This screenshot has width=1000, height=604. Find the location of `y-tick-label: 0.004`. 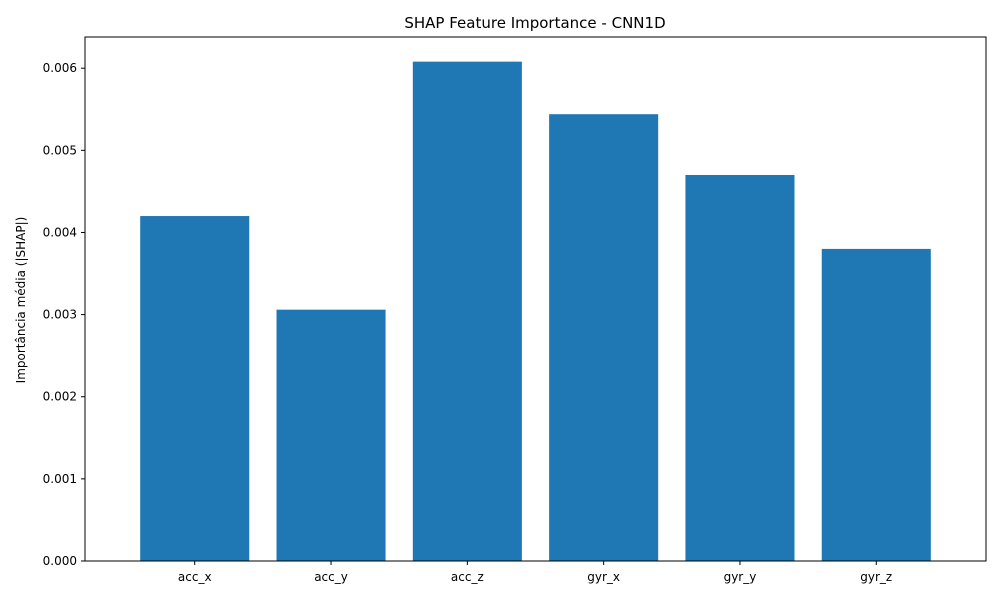

y-tick-label: 0.004 is located at coordinates (60, 232).